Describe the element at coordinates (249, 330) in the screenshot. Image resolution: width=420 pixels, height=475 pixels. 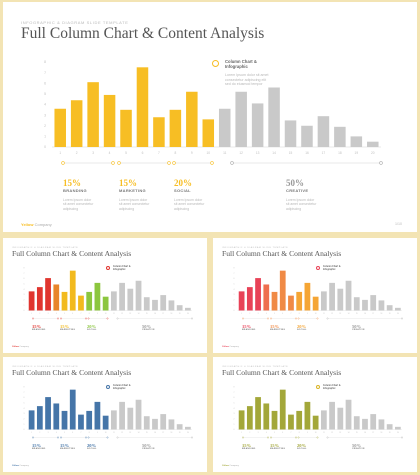
I see `stat-label: BRANDING` at that location.